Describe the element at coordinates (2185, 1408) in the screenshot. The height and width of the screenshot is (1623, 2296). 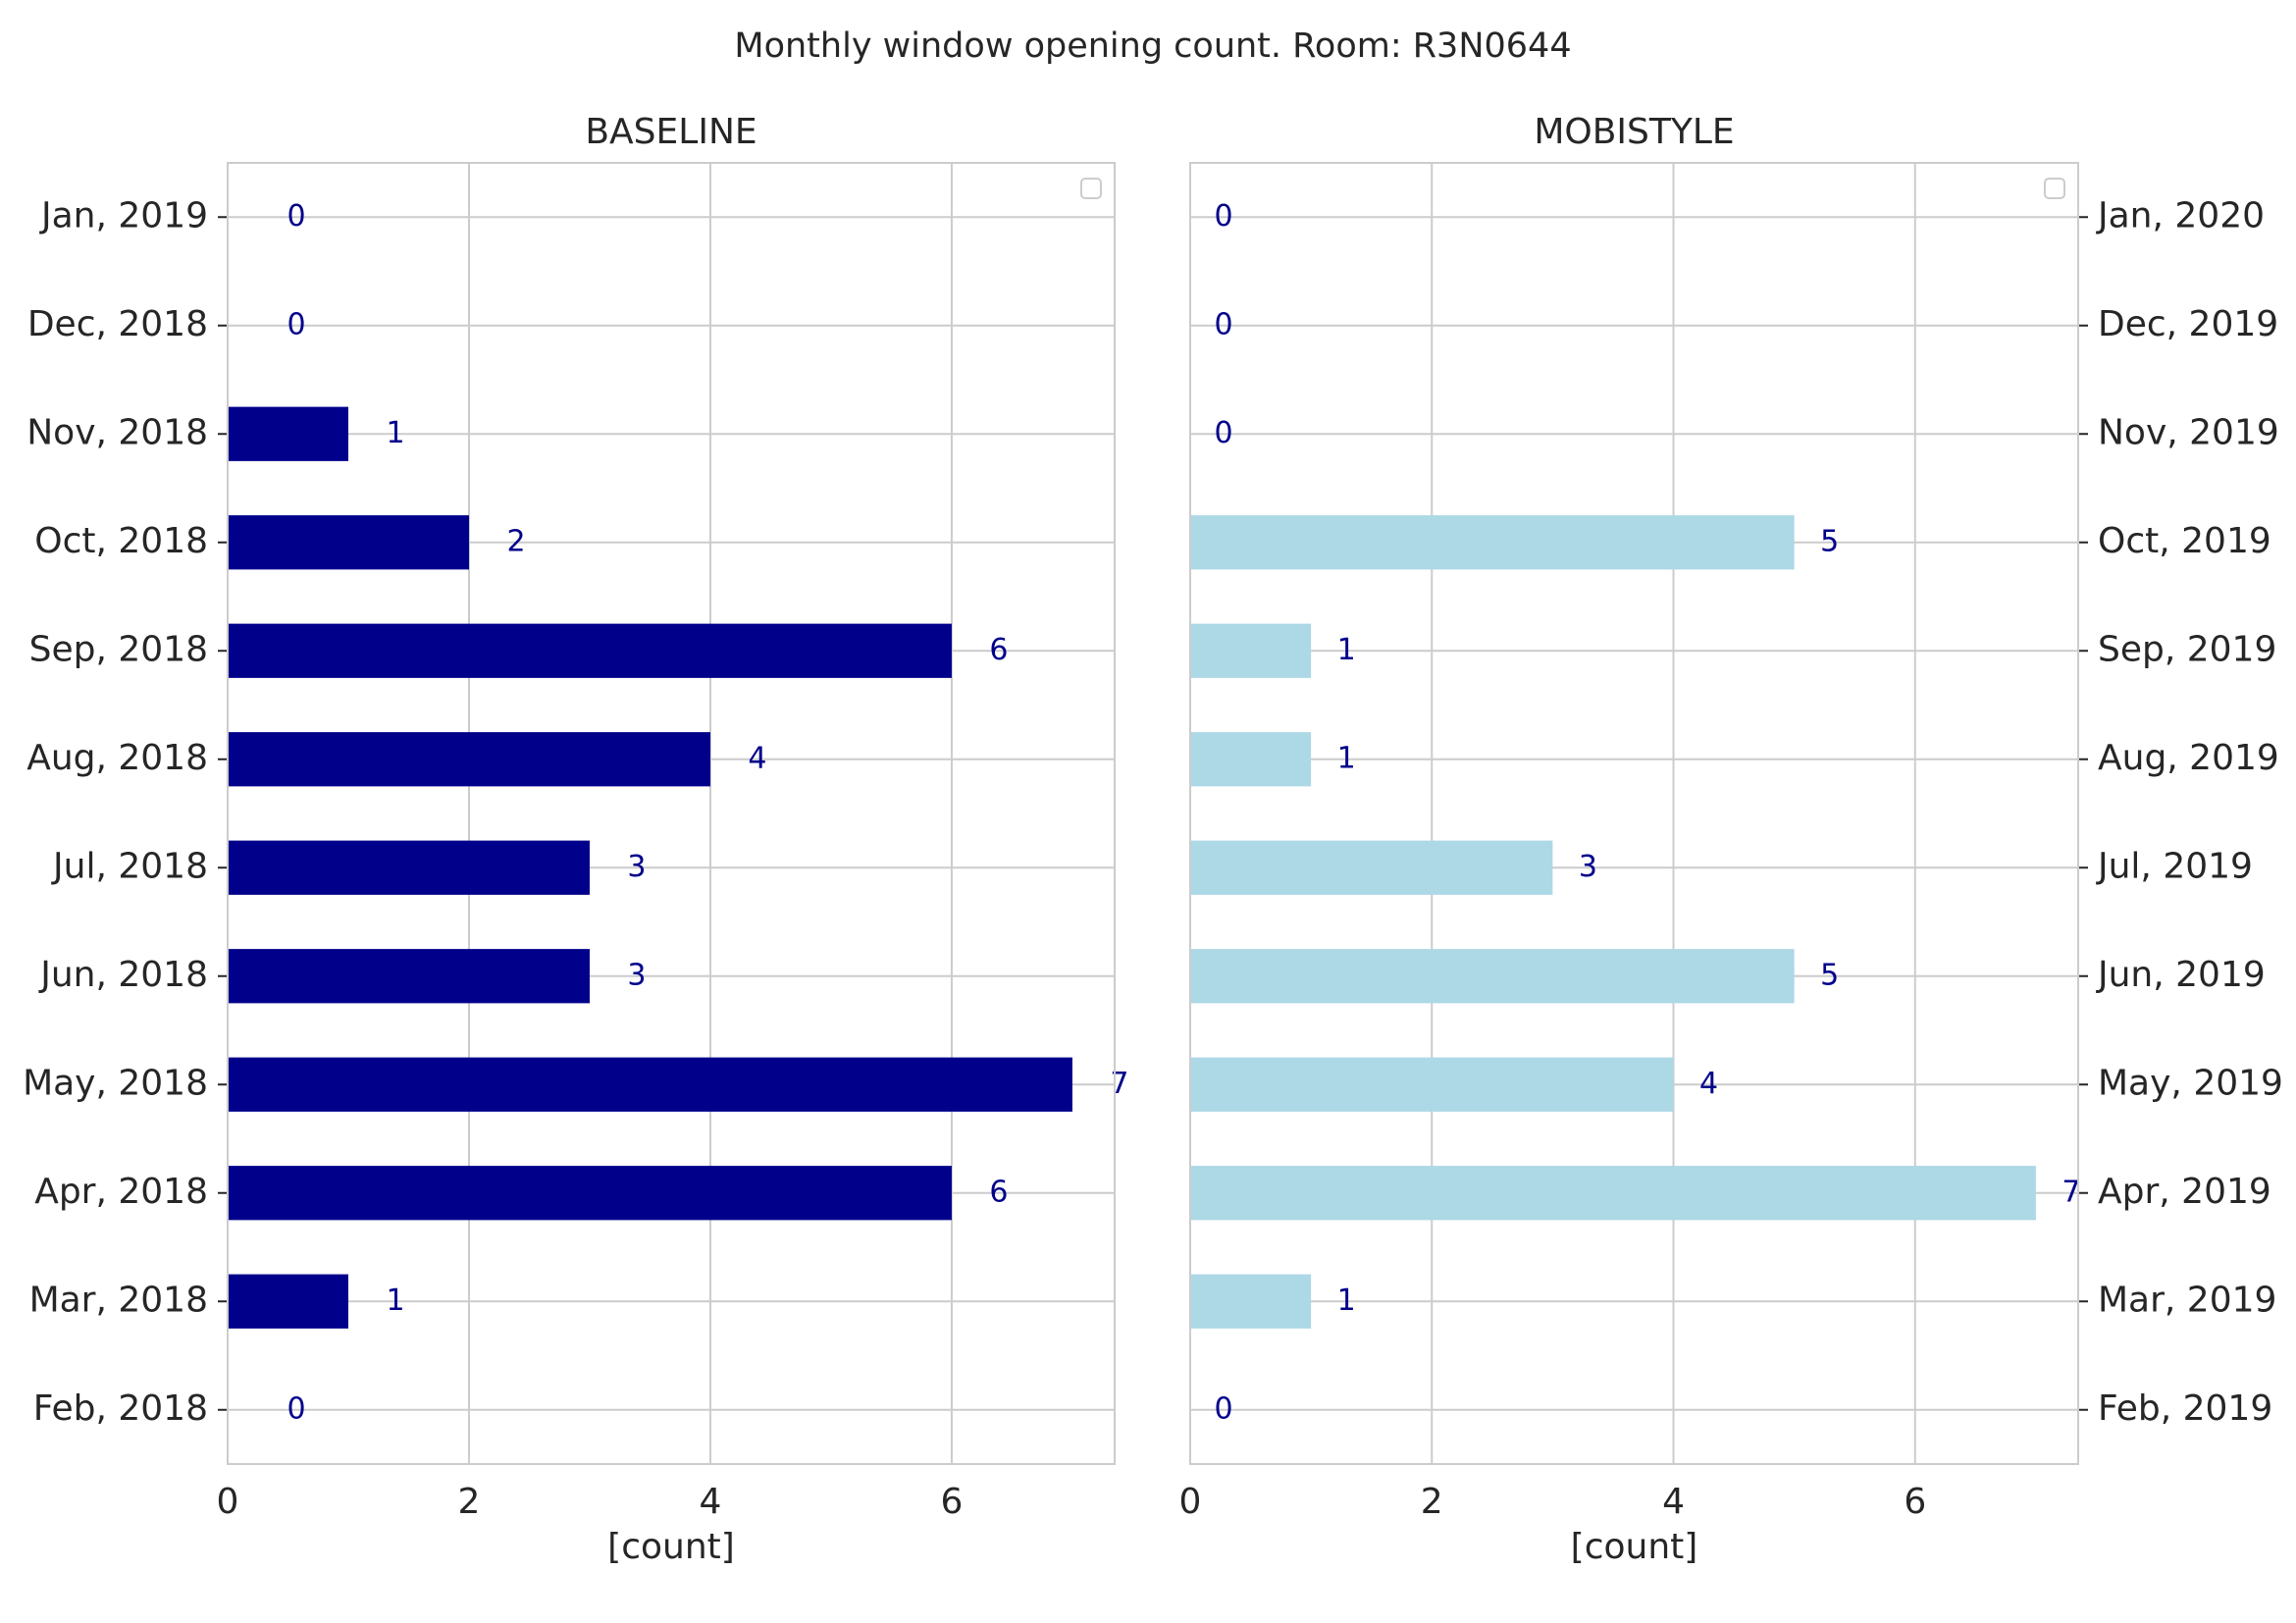
I see `y-tick-label: Feb, 2019` at that location.